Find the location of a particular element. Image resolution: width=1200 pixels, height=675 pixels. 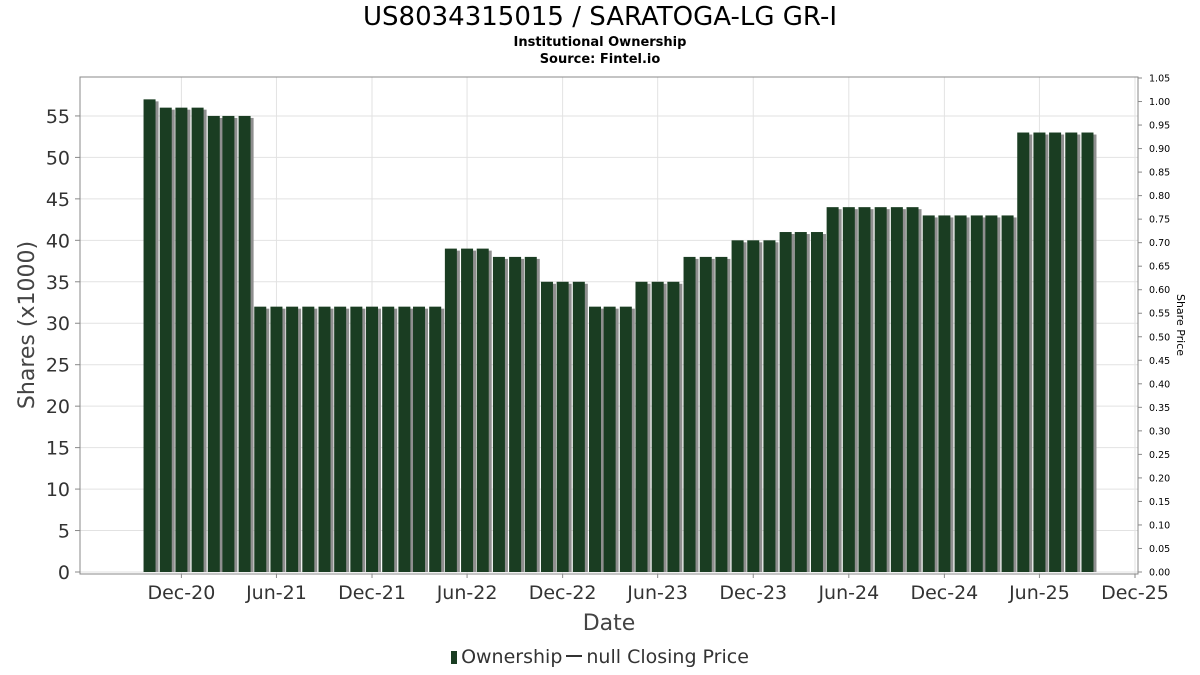

y2-tick-label: 0.85 is located at coordinates (1159, 173).